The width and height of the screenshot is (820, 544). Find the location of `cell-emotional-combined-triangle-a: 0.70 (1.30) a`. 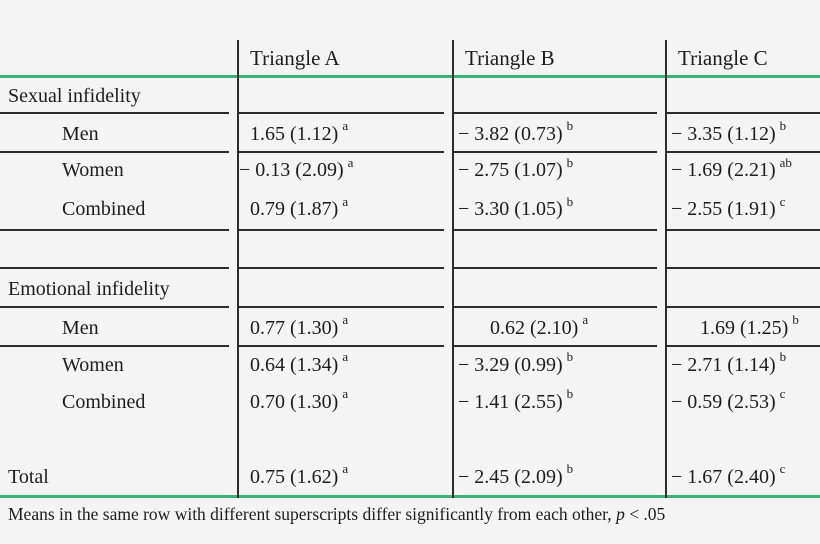

cell-emotional-combined-triangle-a: 0.70 (1.30) a is located at coordinates (345, 401).